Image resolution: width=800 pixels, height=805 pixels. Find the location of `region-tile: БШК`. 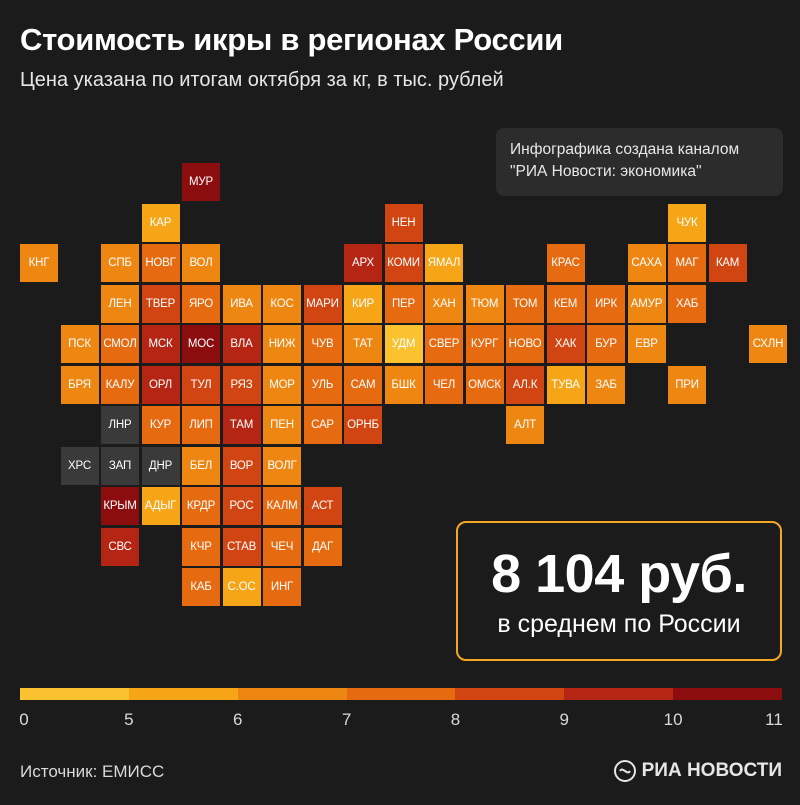

region-tile: БШК is located at coordinates (403, 384).